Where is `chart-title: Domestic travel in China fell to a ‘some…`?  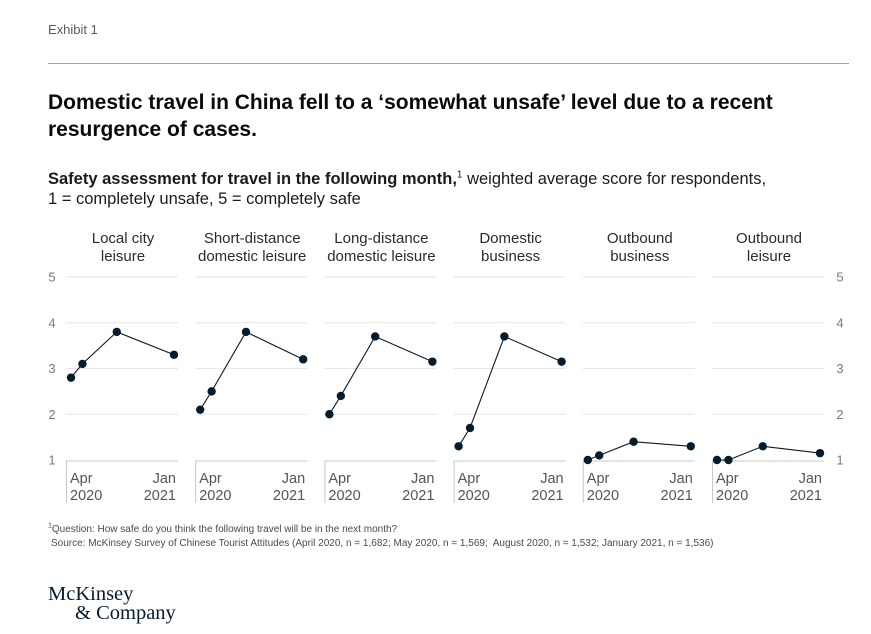
chart-title: Domestic travel in China fell to a ‘some… is located at coordinates (410, 116).